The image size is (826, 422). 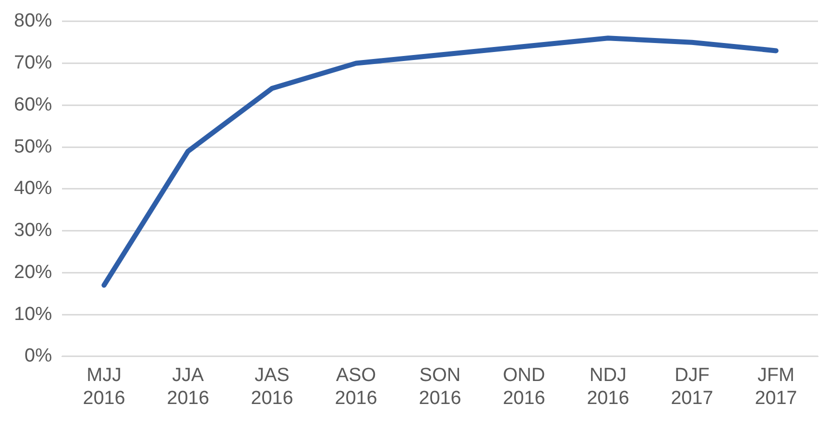 What do you see at coordinates (692, 387) in the screenshot?
I see `x-tick-label: DJF 2017` at bounding box center [692, 387].